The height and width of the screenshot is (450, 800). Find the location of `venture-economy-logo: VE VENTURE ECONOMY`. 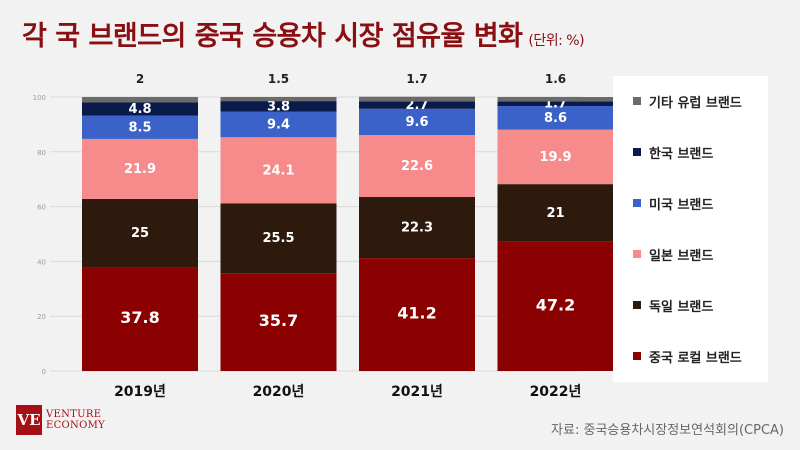

venture-economy-logo: VE VENTURE ECONOMY is located at coordinates (60, 420).